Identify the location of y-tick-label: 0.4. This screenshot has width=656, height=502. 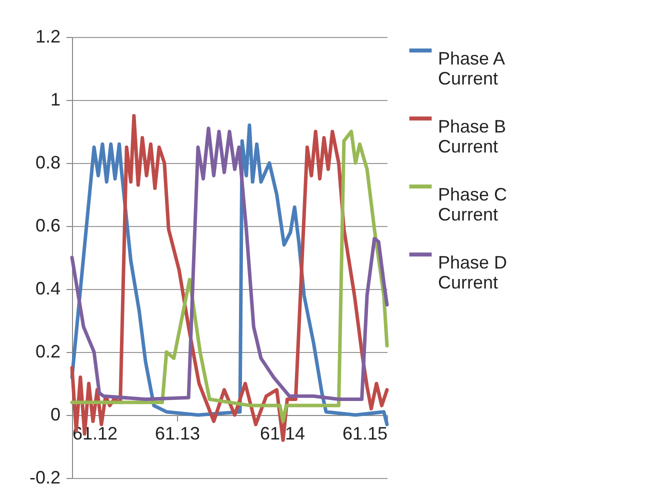
(47, 288).